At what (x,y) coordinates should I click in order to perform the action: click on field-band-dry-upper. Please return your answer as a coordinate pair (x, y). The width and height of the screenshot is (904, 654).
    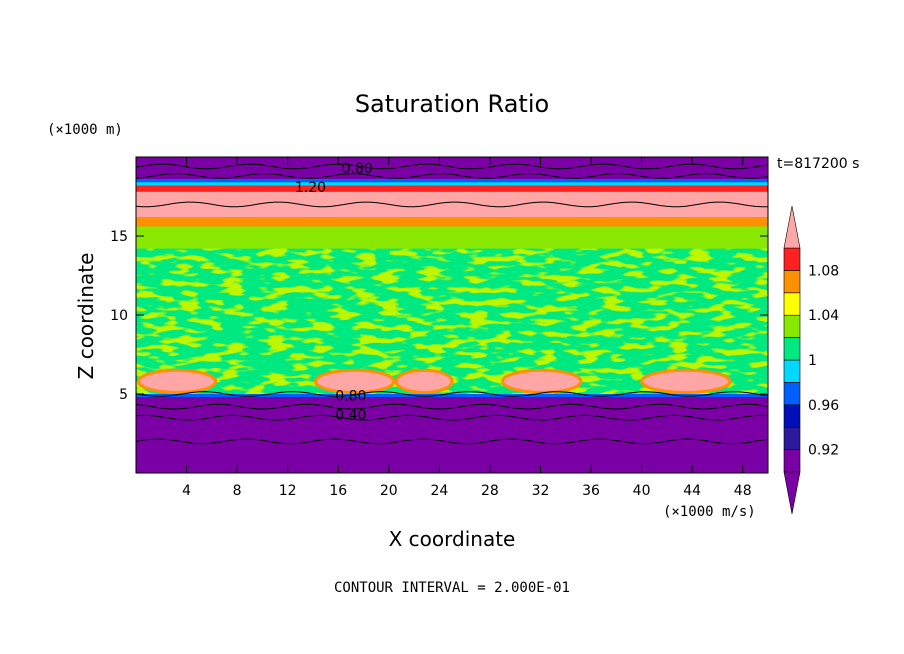
    Looking at the image, I should click on (452, 168).